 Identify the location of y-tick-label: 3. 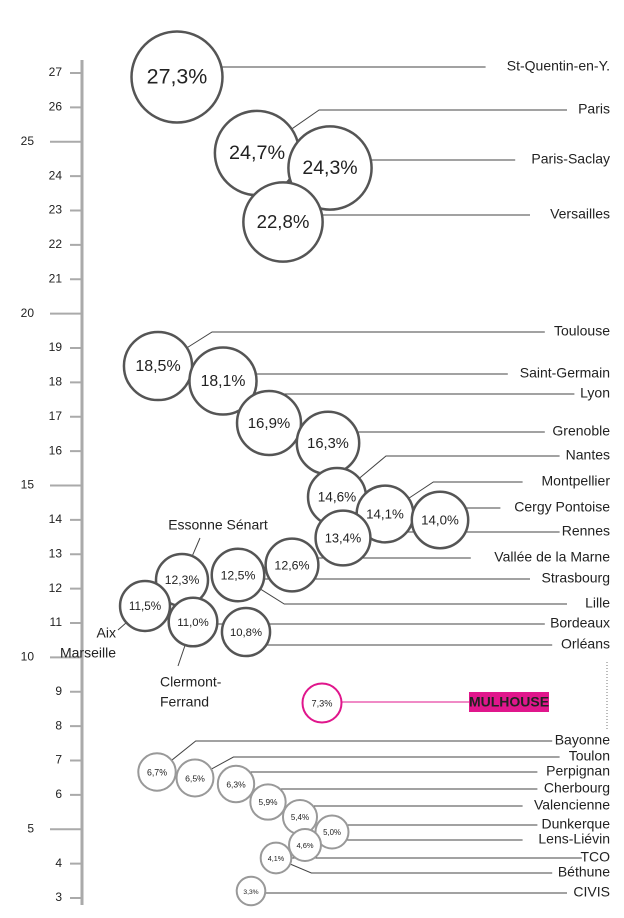
(58, 897).